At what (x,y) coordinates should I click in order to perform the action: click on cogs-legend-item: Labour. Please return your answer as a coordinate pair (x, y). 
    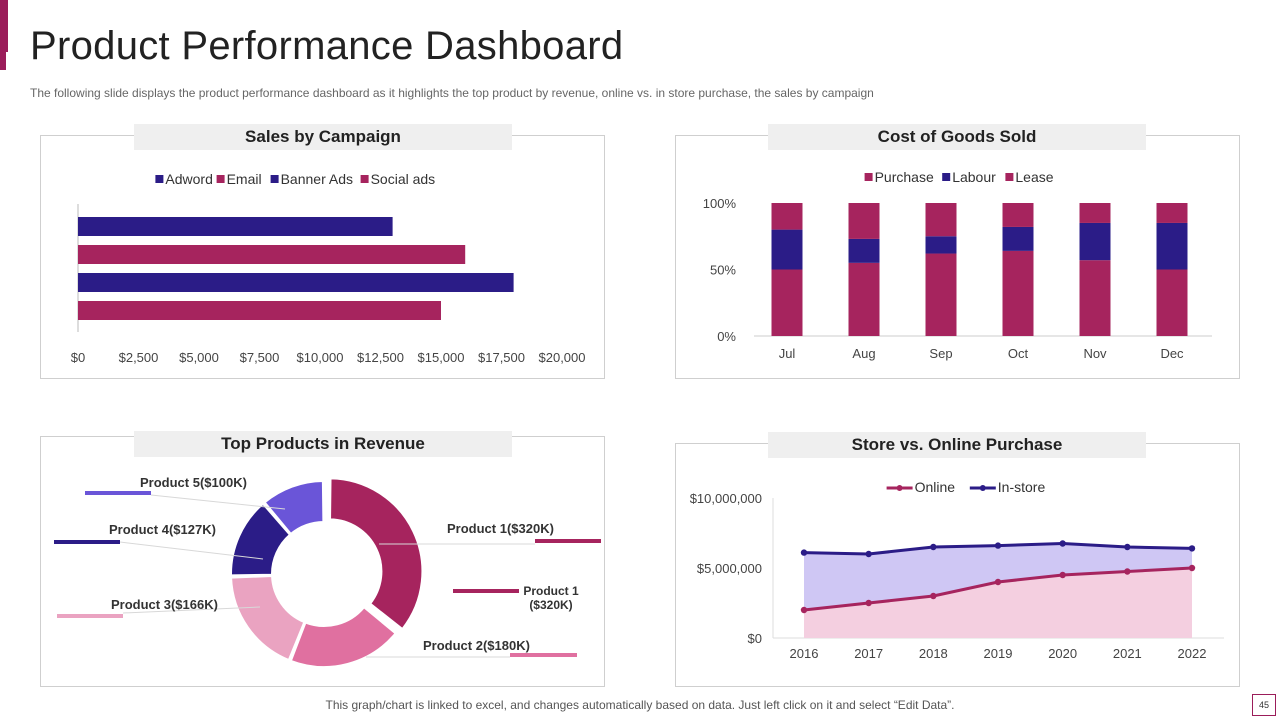
    Looking at the image, I should click on (969, 177).